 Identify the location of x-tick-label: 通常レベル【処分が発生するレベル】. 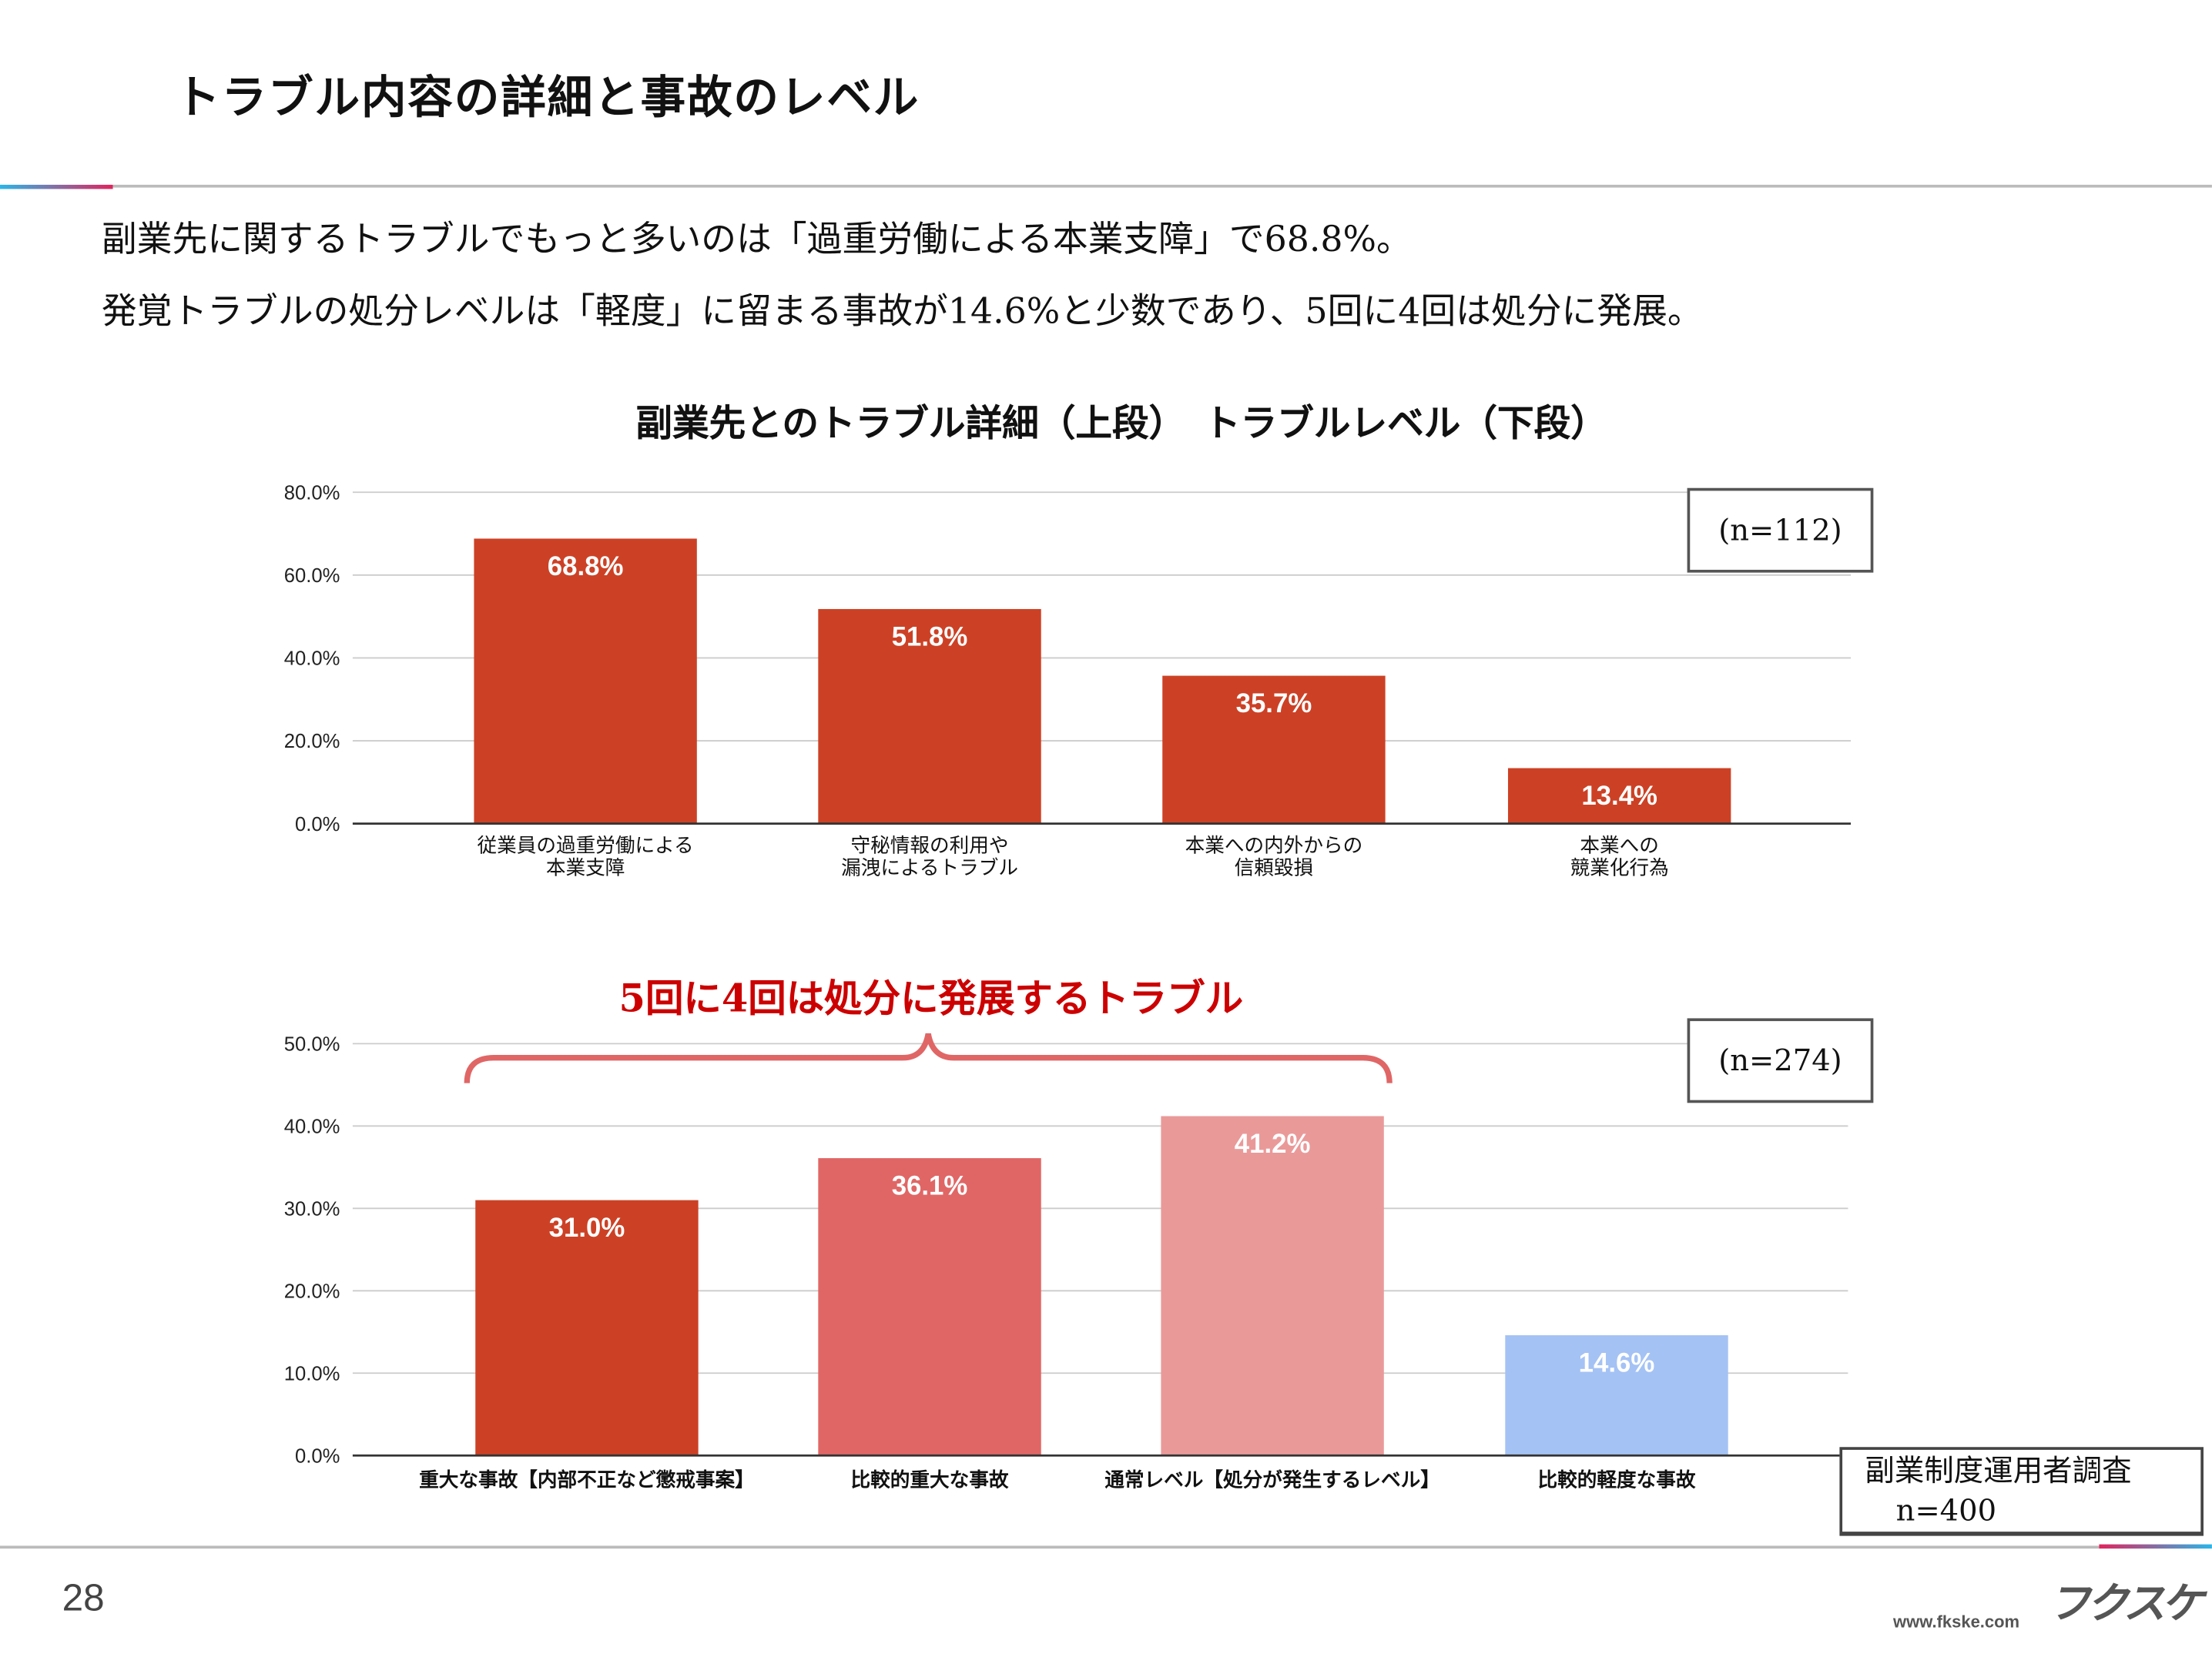
(1272, 1480).